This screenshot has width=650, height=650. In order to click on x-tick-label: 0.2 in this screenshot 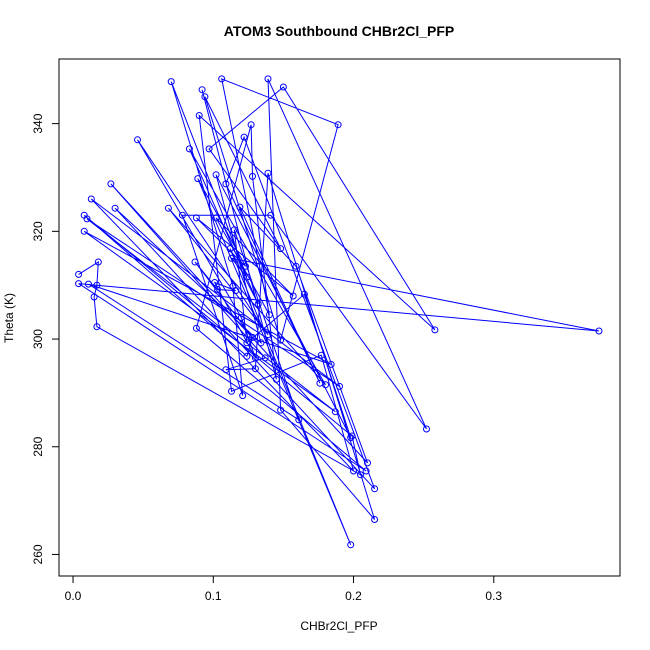, I will do `click(353, 596)`.